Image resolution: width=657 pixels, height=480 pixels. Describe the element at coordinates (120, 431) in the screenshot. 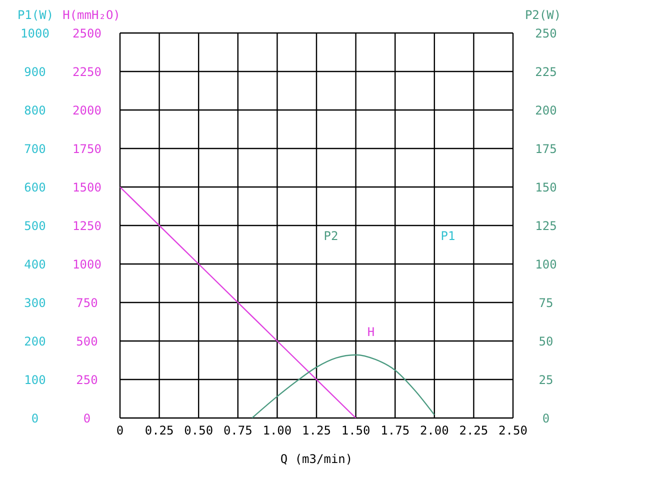

I see `x-tick-label: 0` at that location.